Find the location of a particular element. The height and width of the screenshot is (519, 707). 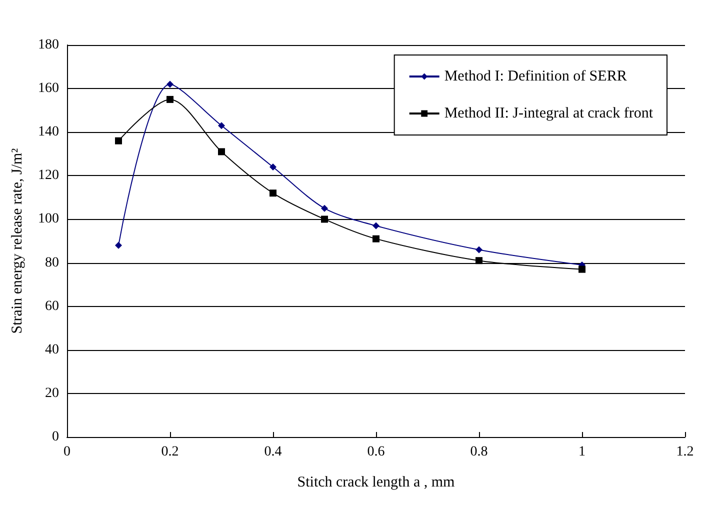

x-tick-label: 1.2 is located at coordinates (685, 452).